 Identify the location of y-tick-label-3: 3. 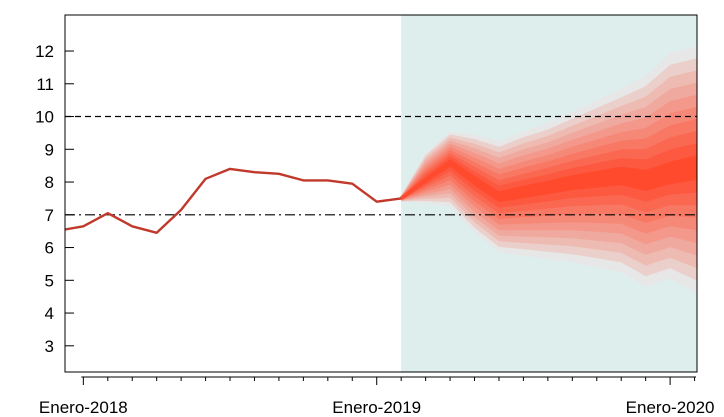
(49, 346).